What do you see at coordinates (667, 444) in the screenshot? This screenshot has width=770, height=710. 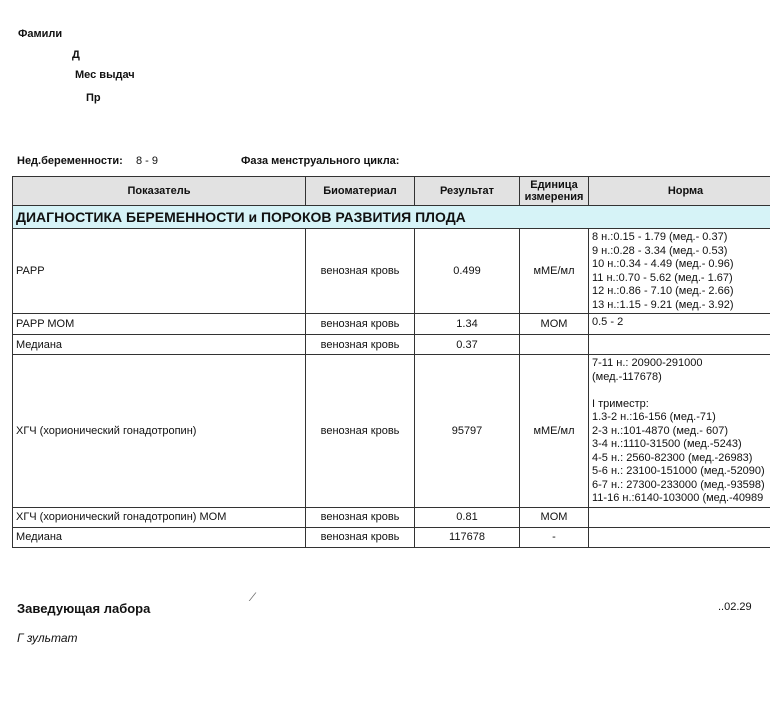 I see `norm-line: 3-4 н.:1110-31500 (мед.-5243)` at bounding box center [667, 444].